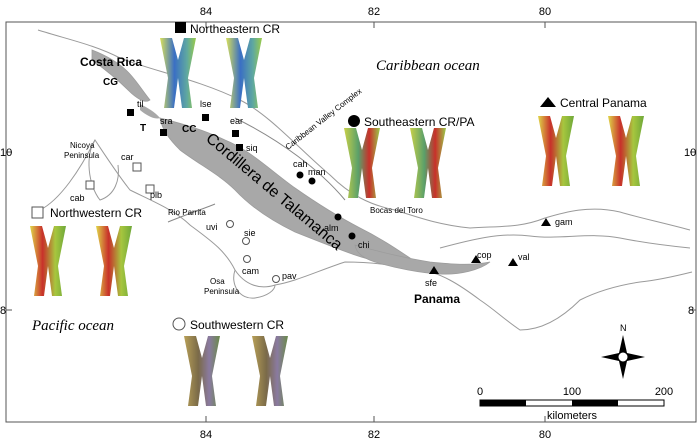 The height and width of the screenshot is (445, 700). I want to click on site-plb: plb, so click(153, 192).